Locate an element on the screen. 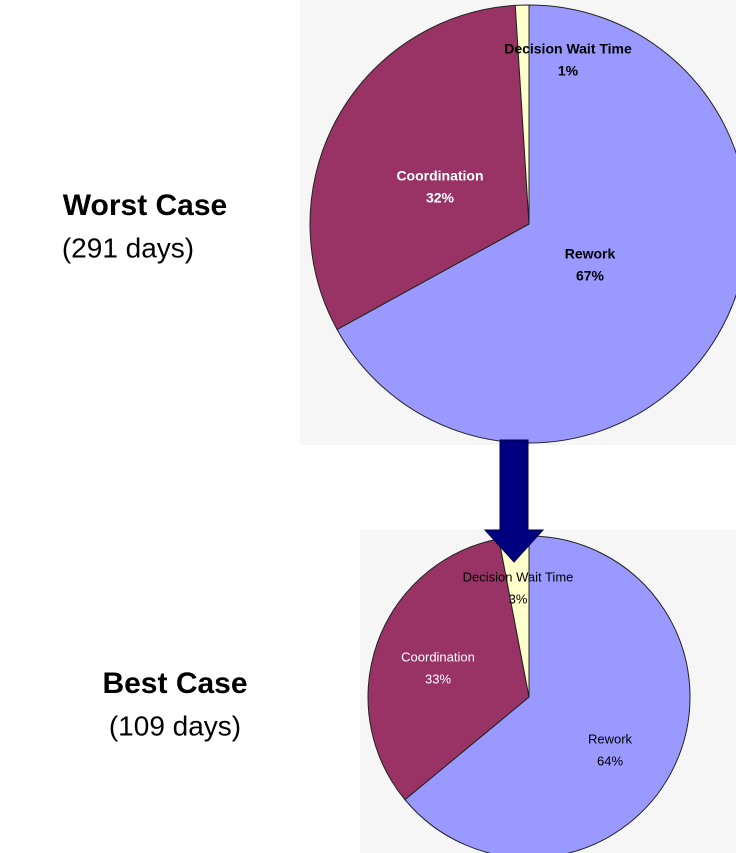  chart-title: Best Case is located at coordinates (174, 683).